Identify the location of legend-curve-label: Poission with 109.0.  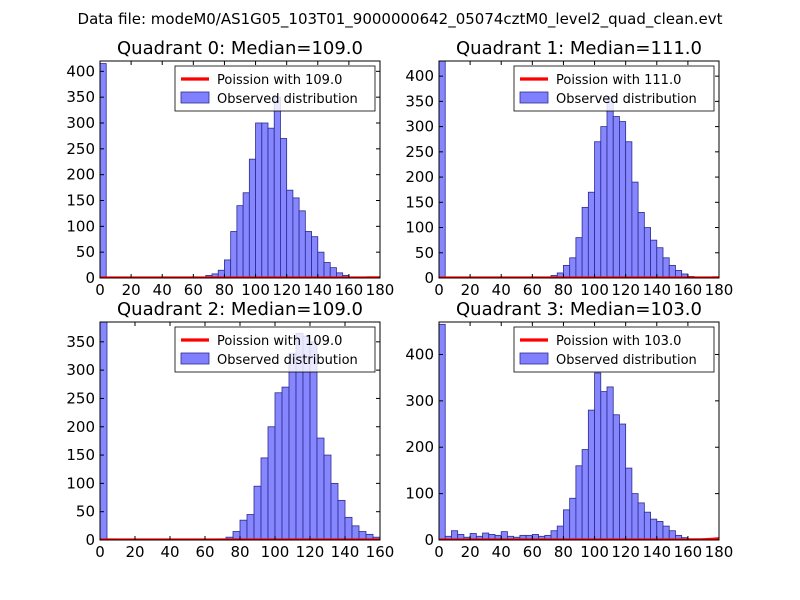
(279, 80).